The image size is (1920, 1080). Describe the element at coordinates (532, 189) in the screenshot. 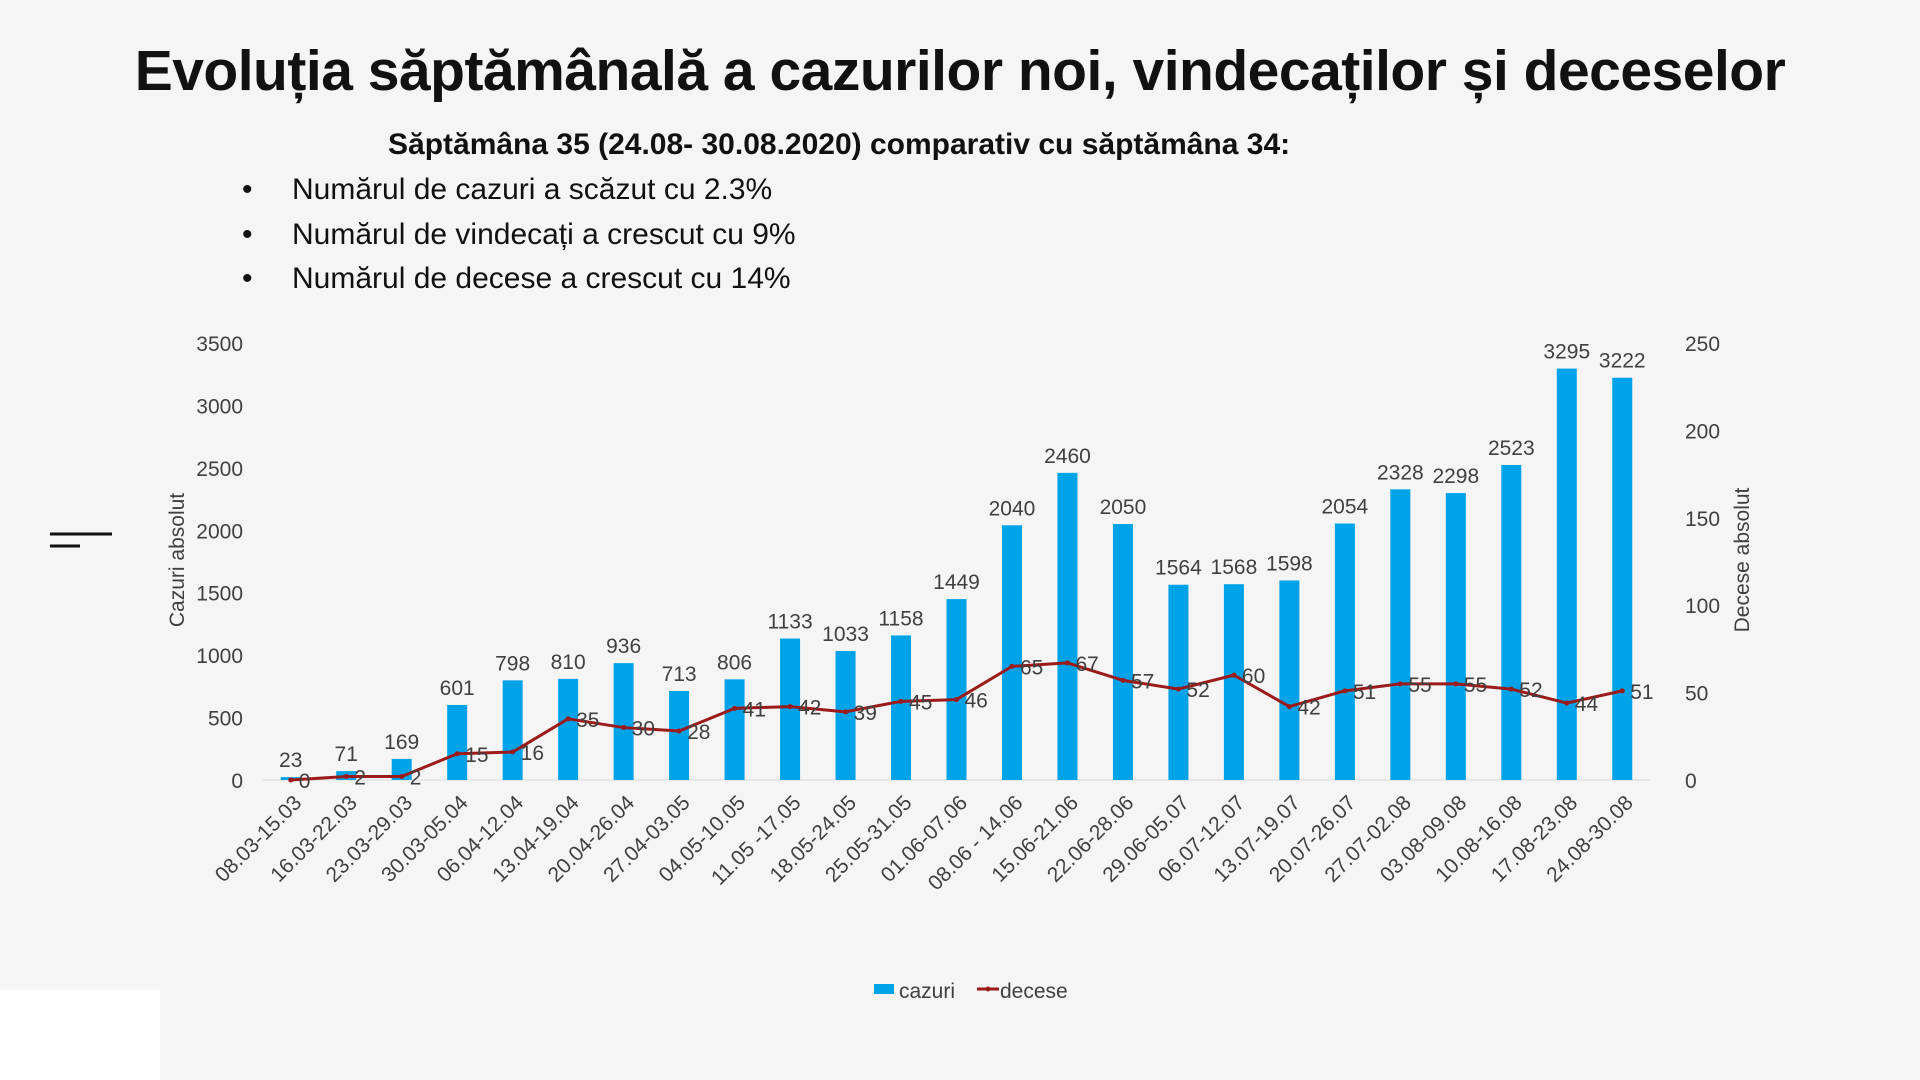

I see `bullet-text: Numărul de cazuri a scăzut cu 2.3%` at that location.